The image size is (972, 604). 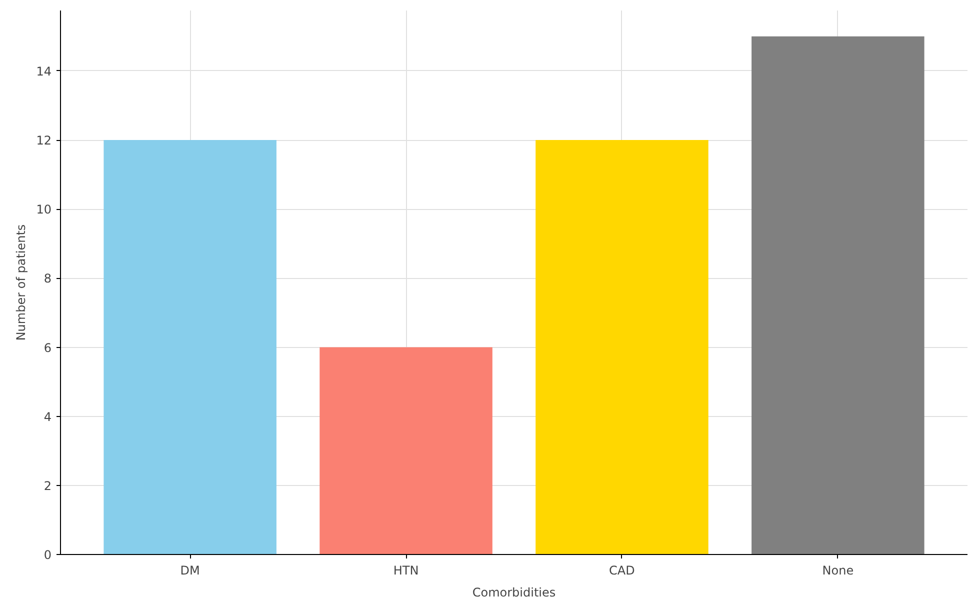 What do you see at coordinates (406, 571) in the screenshot?
I see `x-tick-label: HTN` at bounding box center [406, 571].